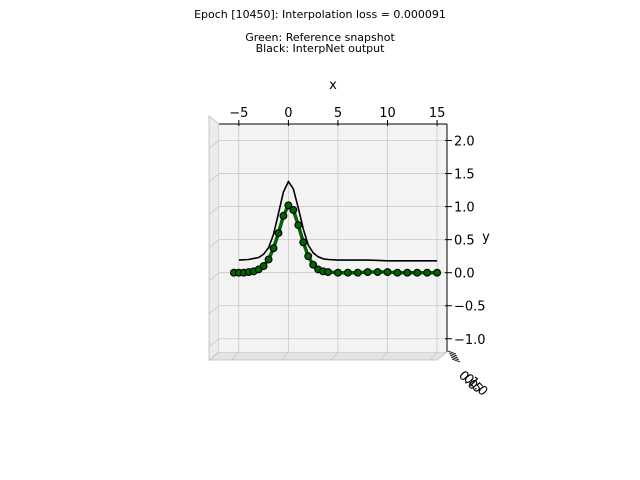 This screenshot has height=480, width=640. I want to click on y-tick-label: 1.5, so click(464, 175).